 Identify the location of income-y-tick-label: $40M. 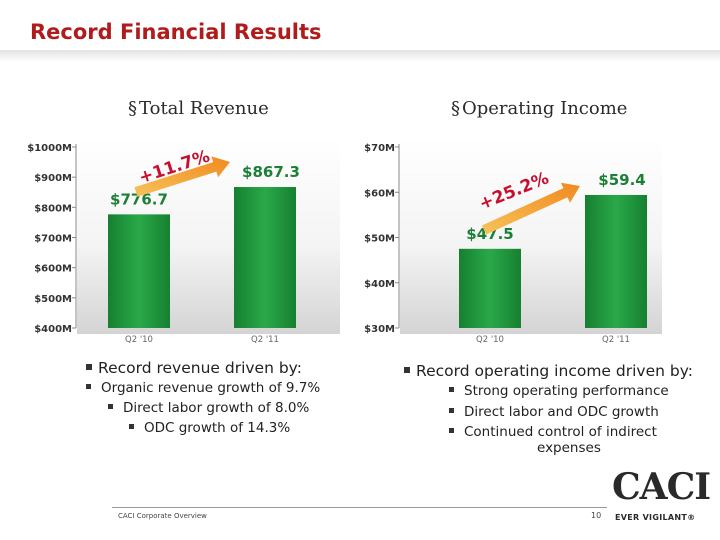
(379, 284).